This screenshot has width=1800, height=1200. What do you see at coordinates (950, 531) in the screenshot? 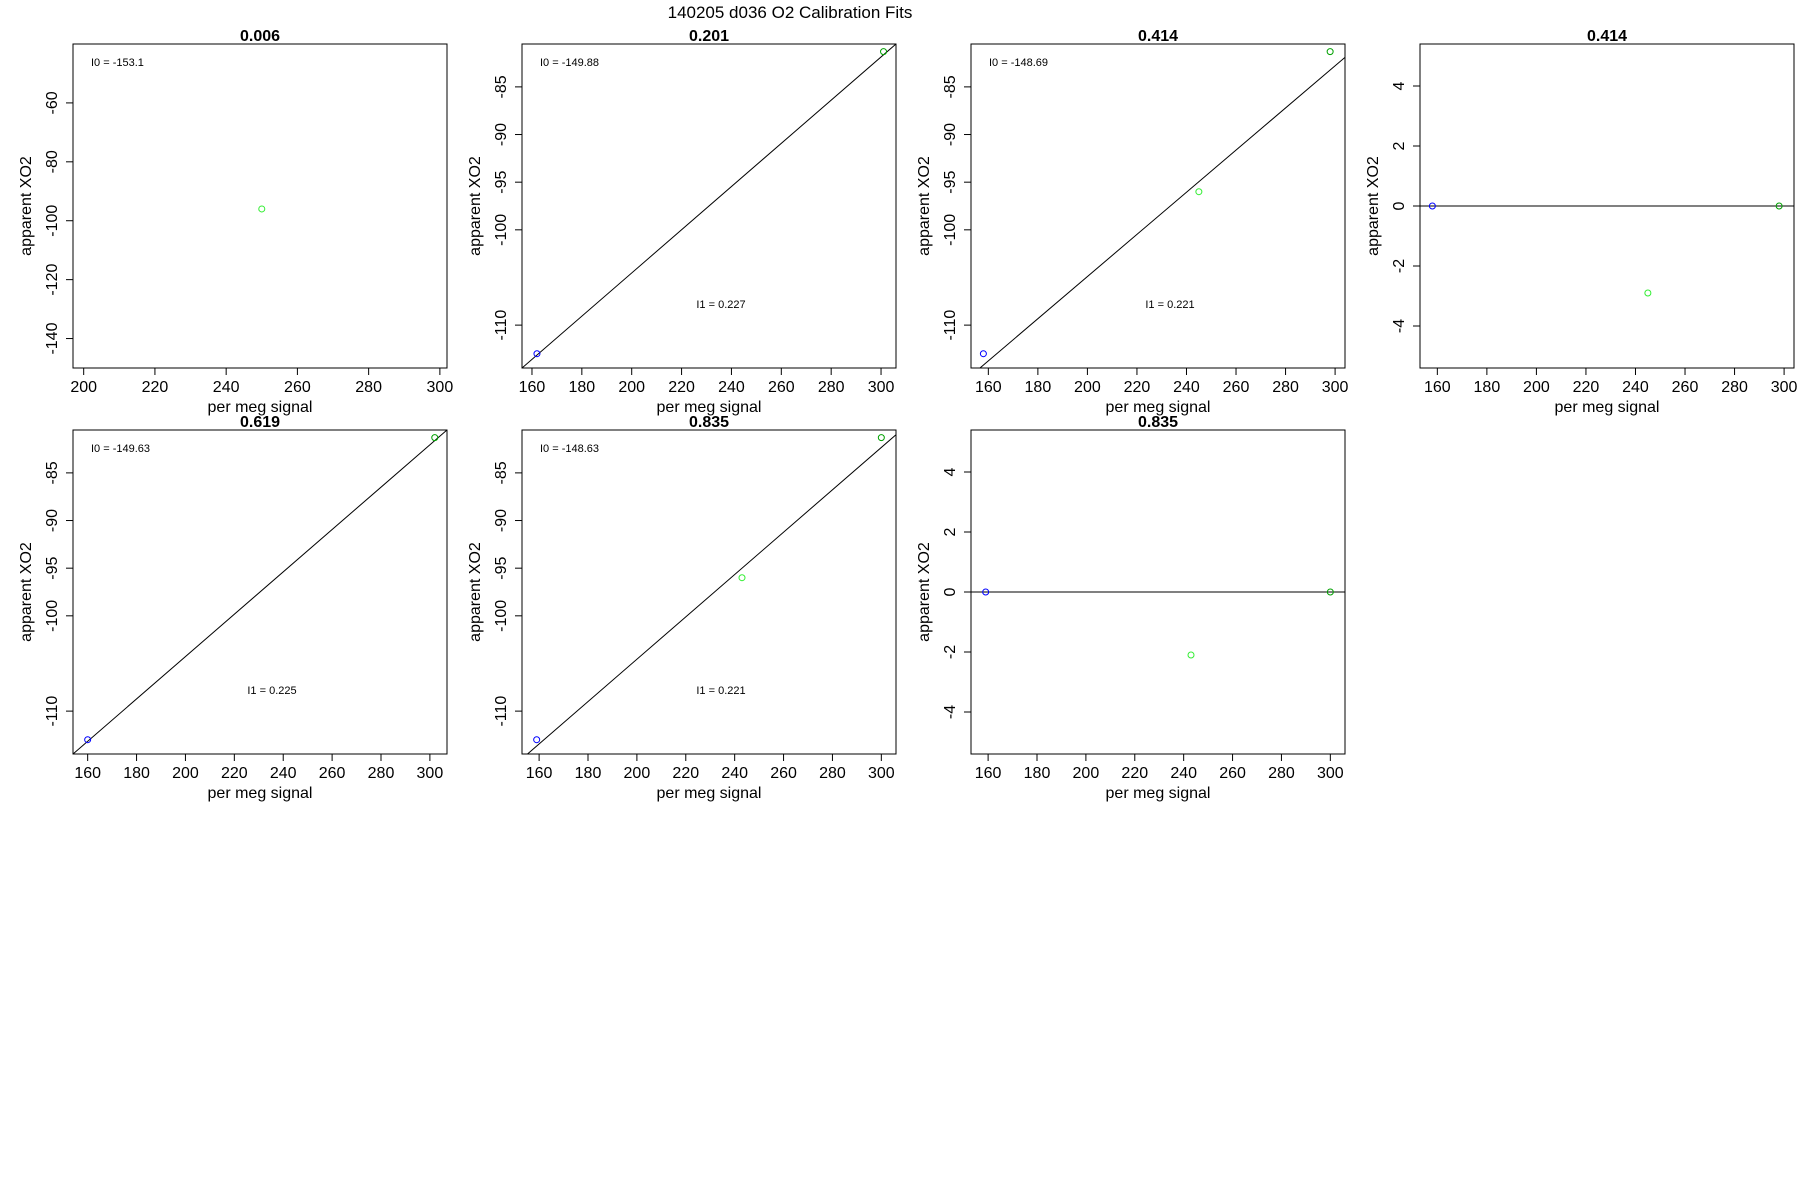
I see `y-tick-label: 2` at bounding box center [950, 531].